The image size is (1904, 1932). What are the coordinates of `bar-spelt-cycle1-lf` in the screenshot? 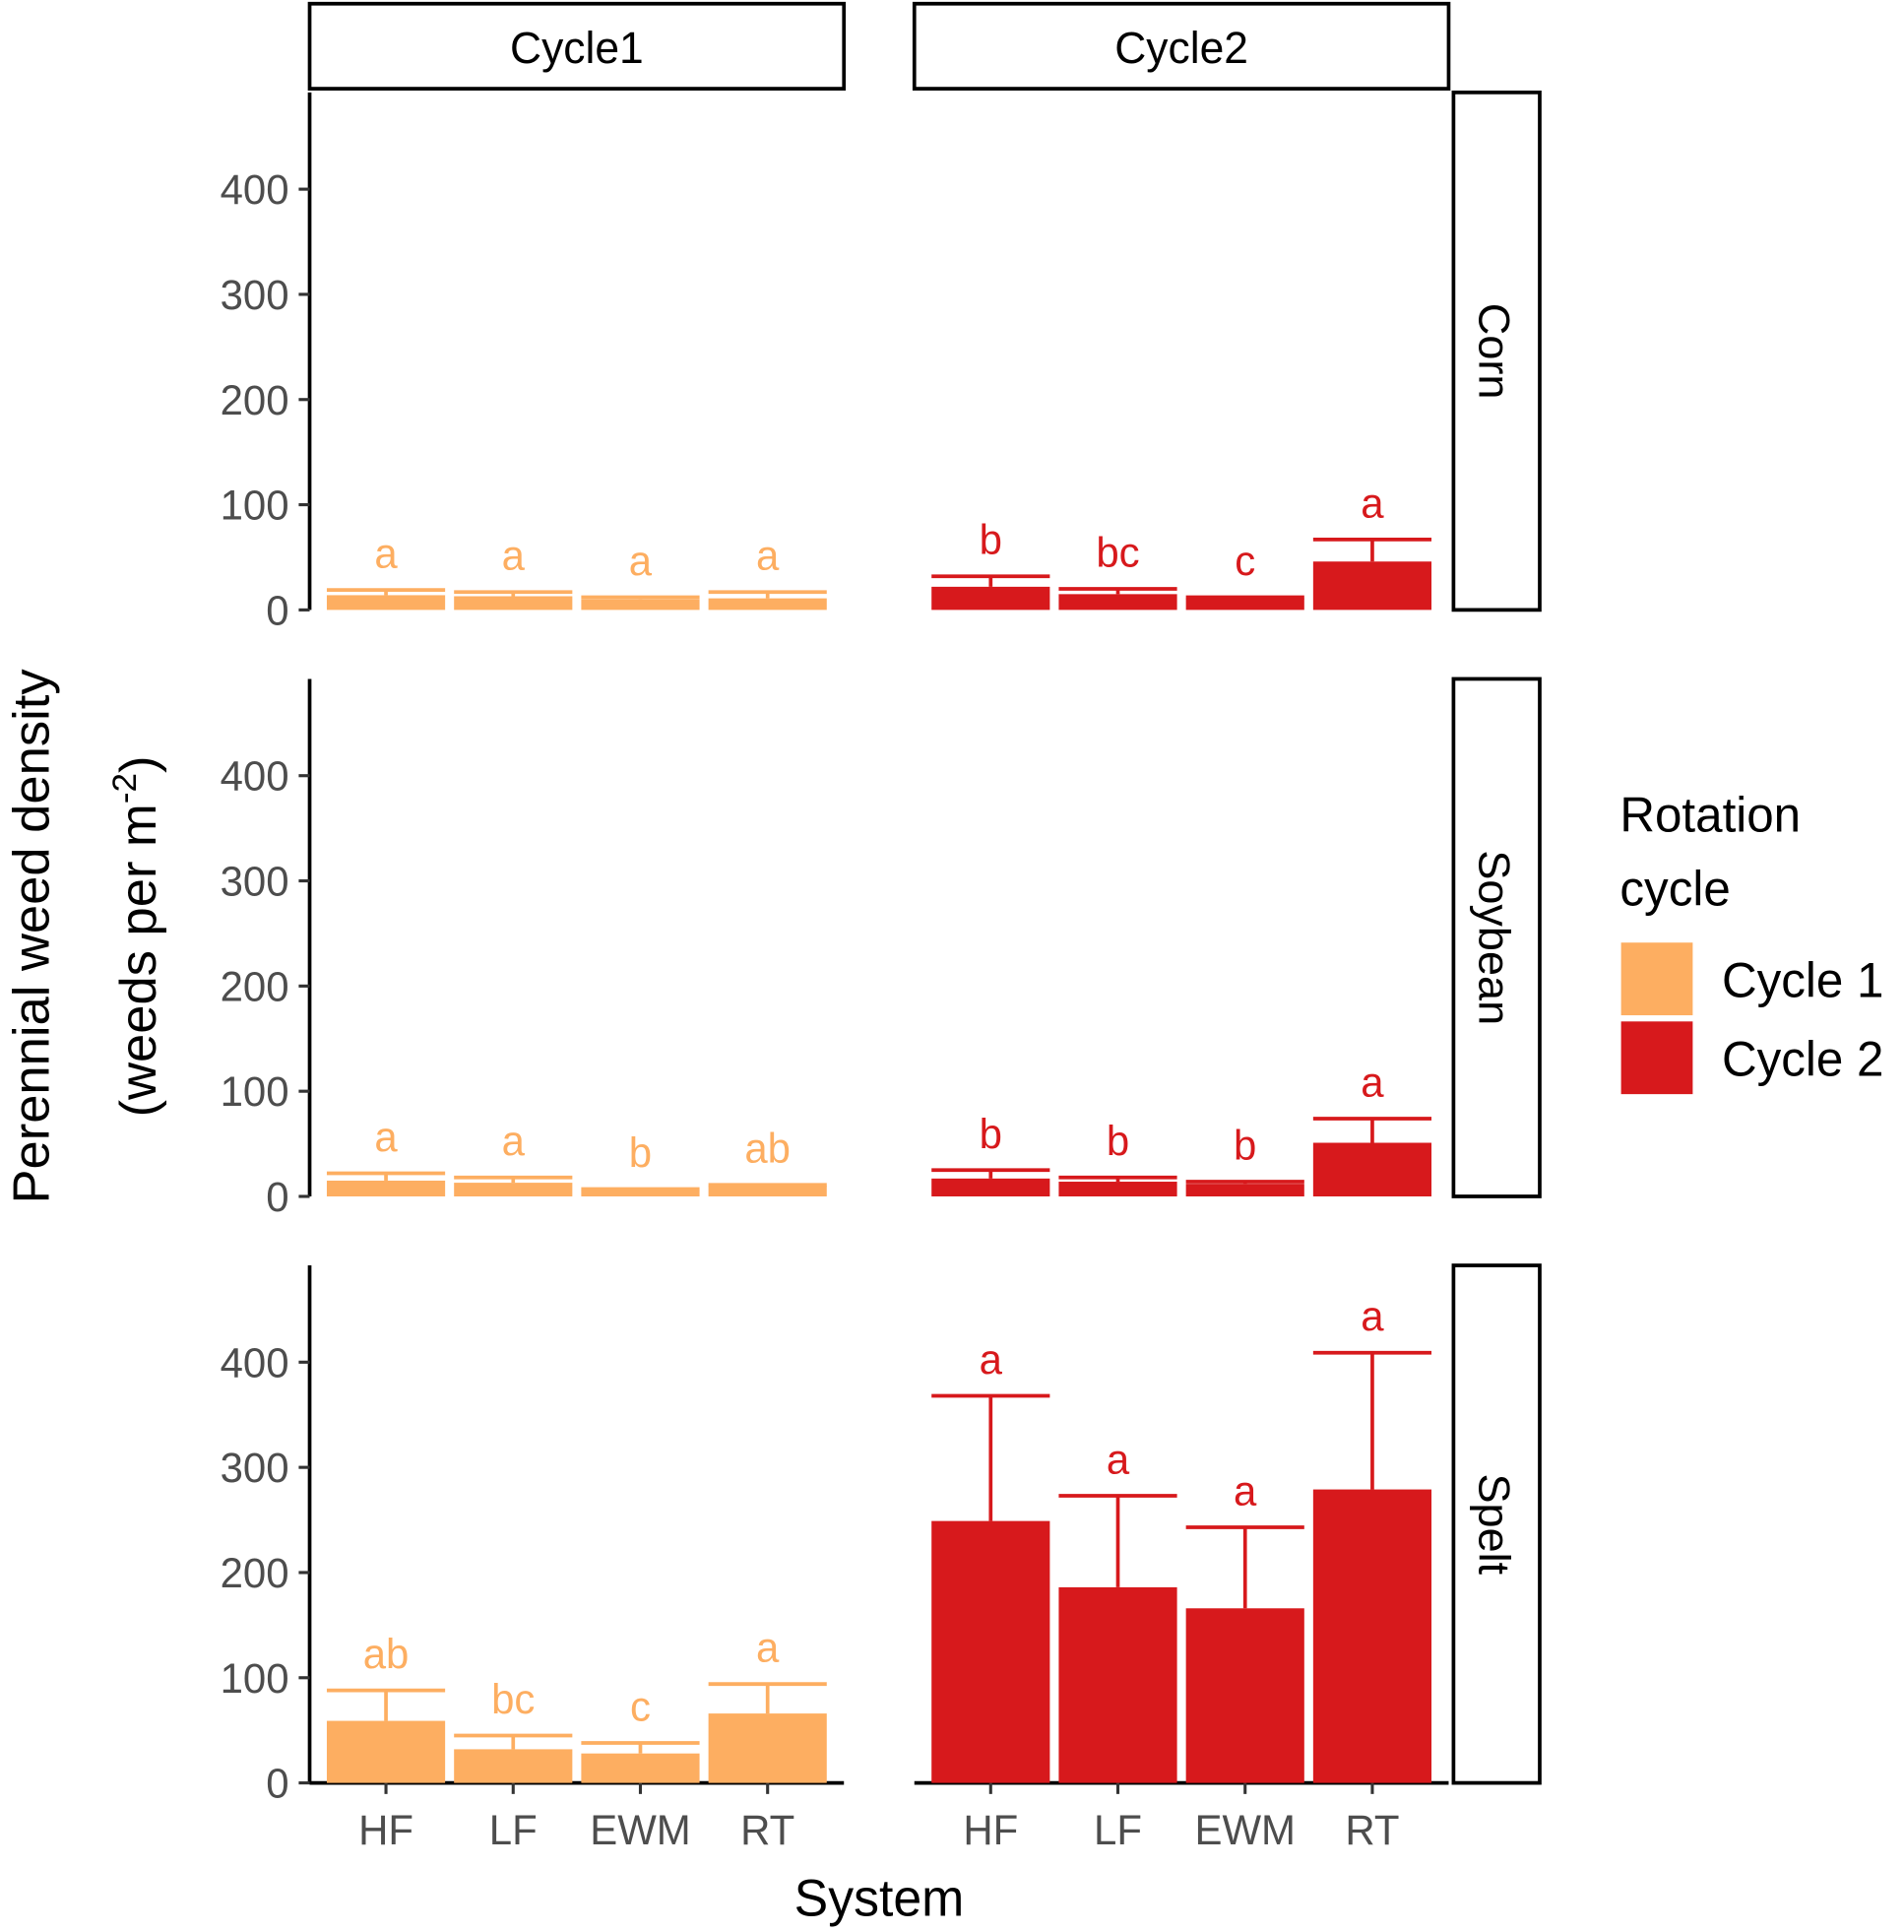 It's located at (513, 1766).